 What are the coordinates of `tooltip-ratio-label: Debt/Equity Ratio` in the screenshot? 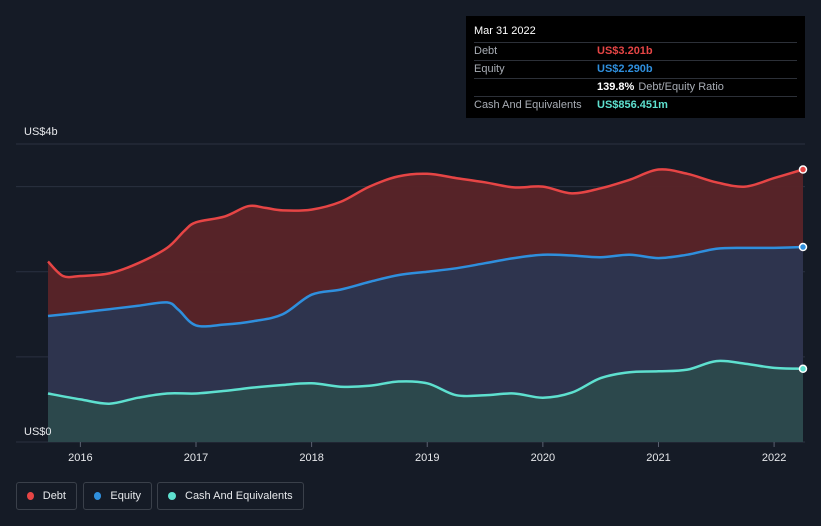 It's located at (681, 87).